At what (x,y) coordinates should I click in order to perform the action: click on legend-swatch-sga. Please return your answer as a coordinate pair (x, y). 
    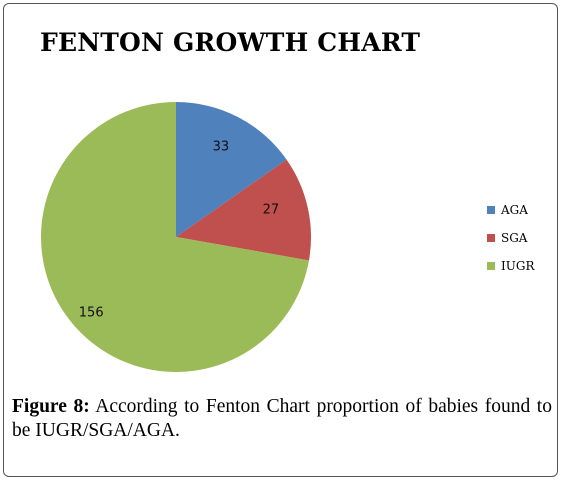
    Looking at the image, I should click on (491, 238).